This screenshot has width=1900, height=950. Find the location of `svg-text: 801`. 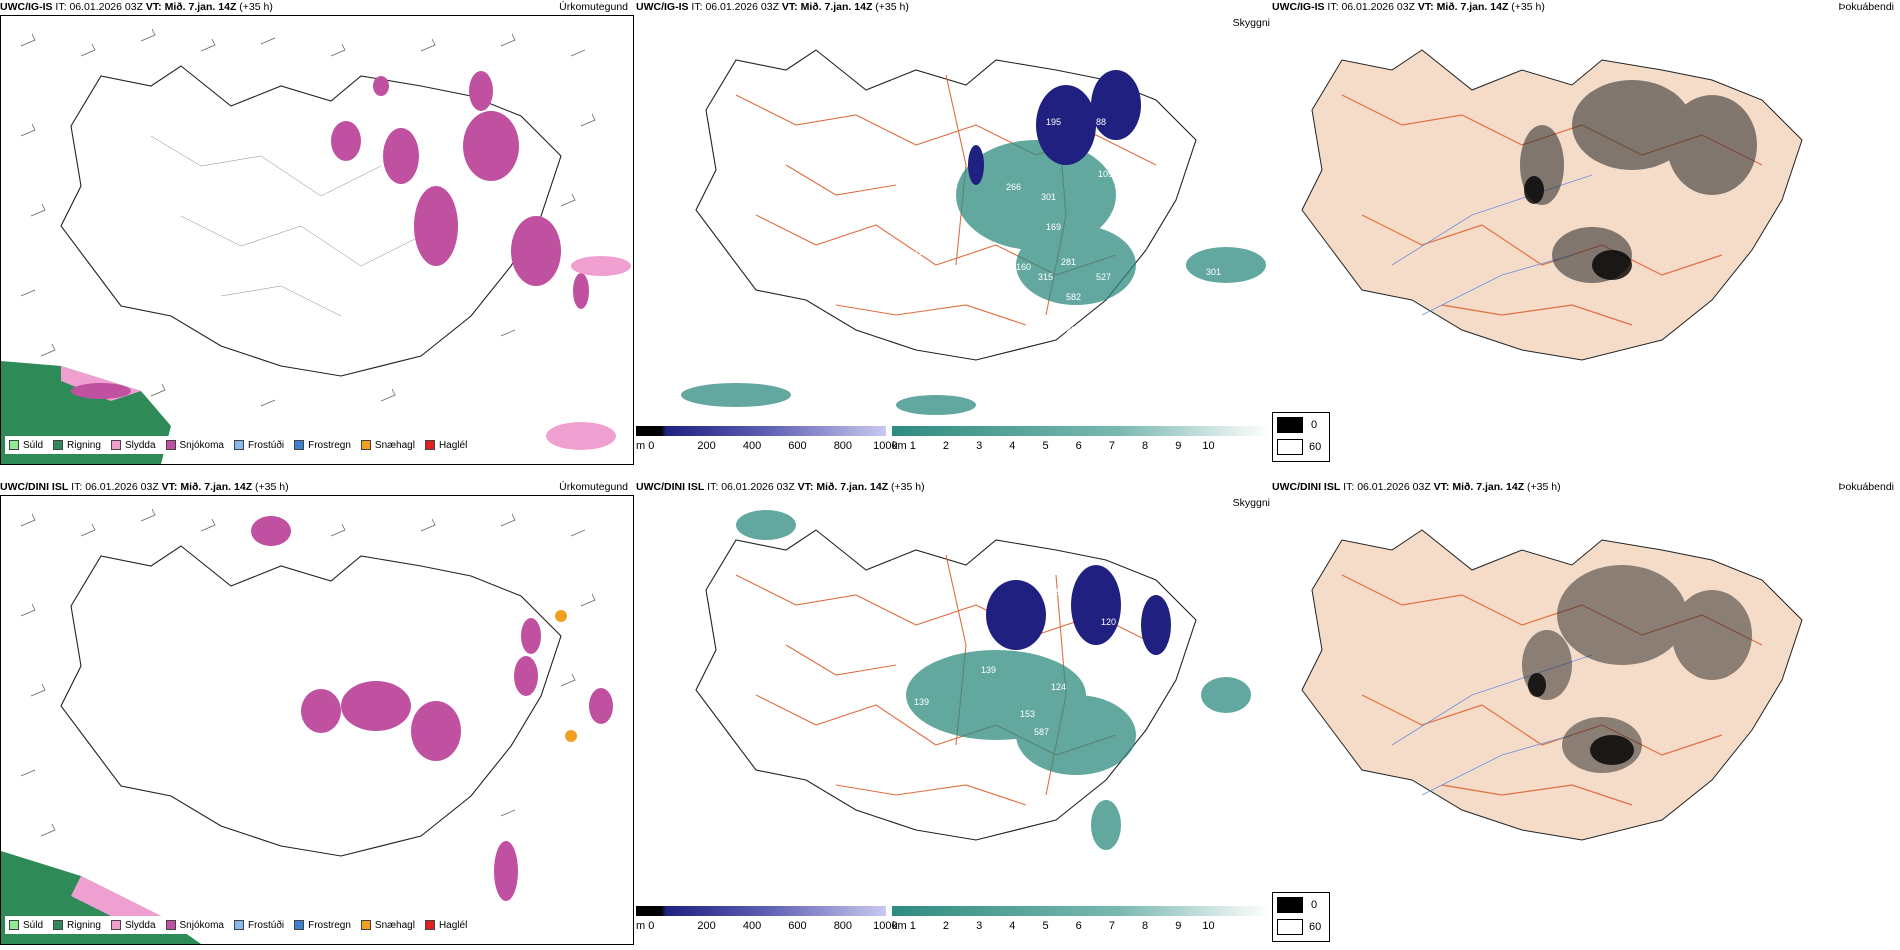

svg-text: 801 is located at coordinates (1211, 307).